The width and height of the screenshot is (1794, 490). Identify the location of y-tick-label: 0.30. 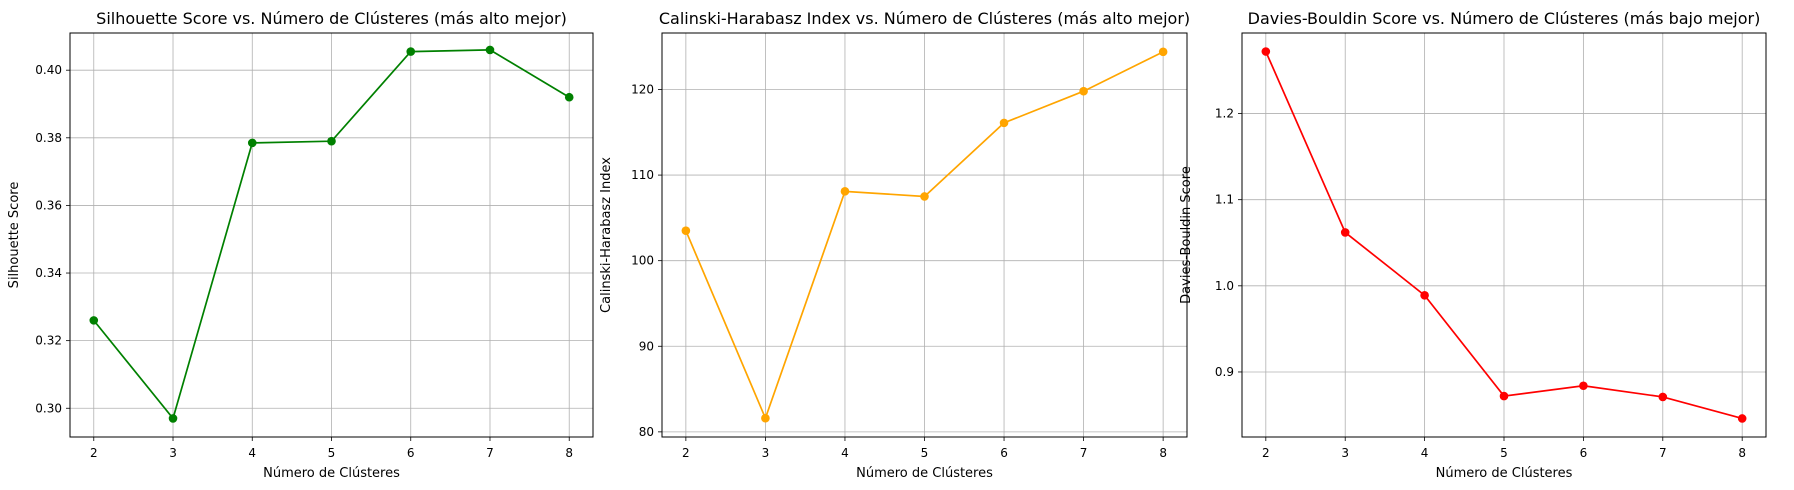
(48, 408).